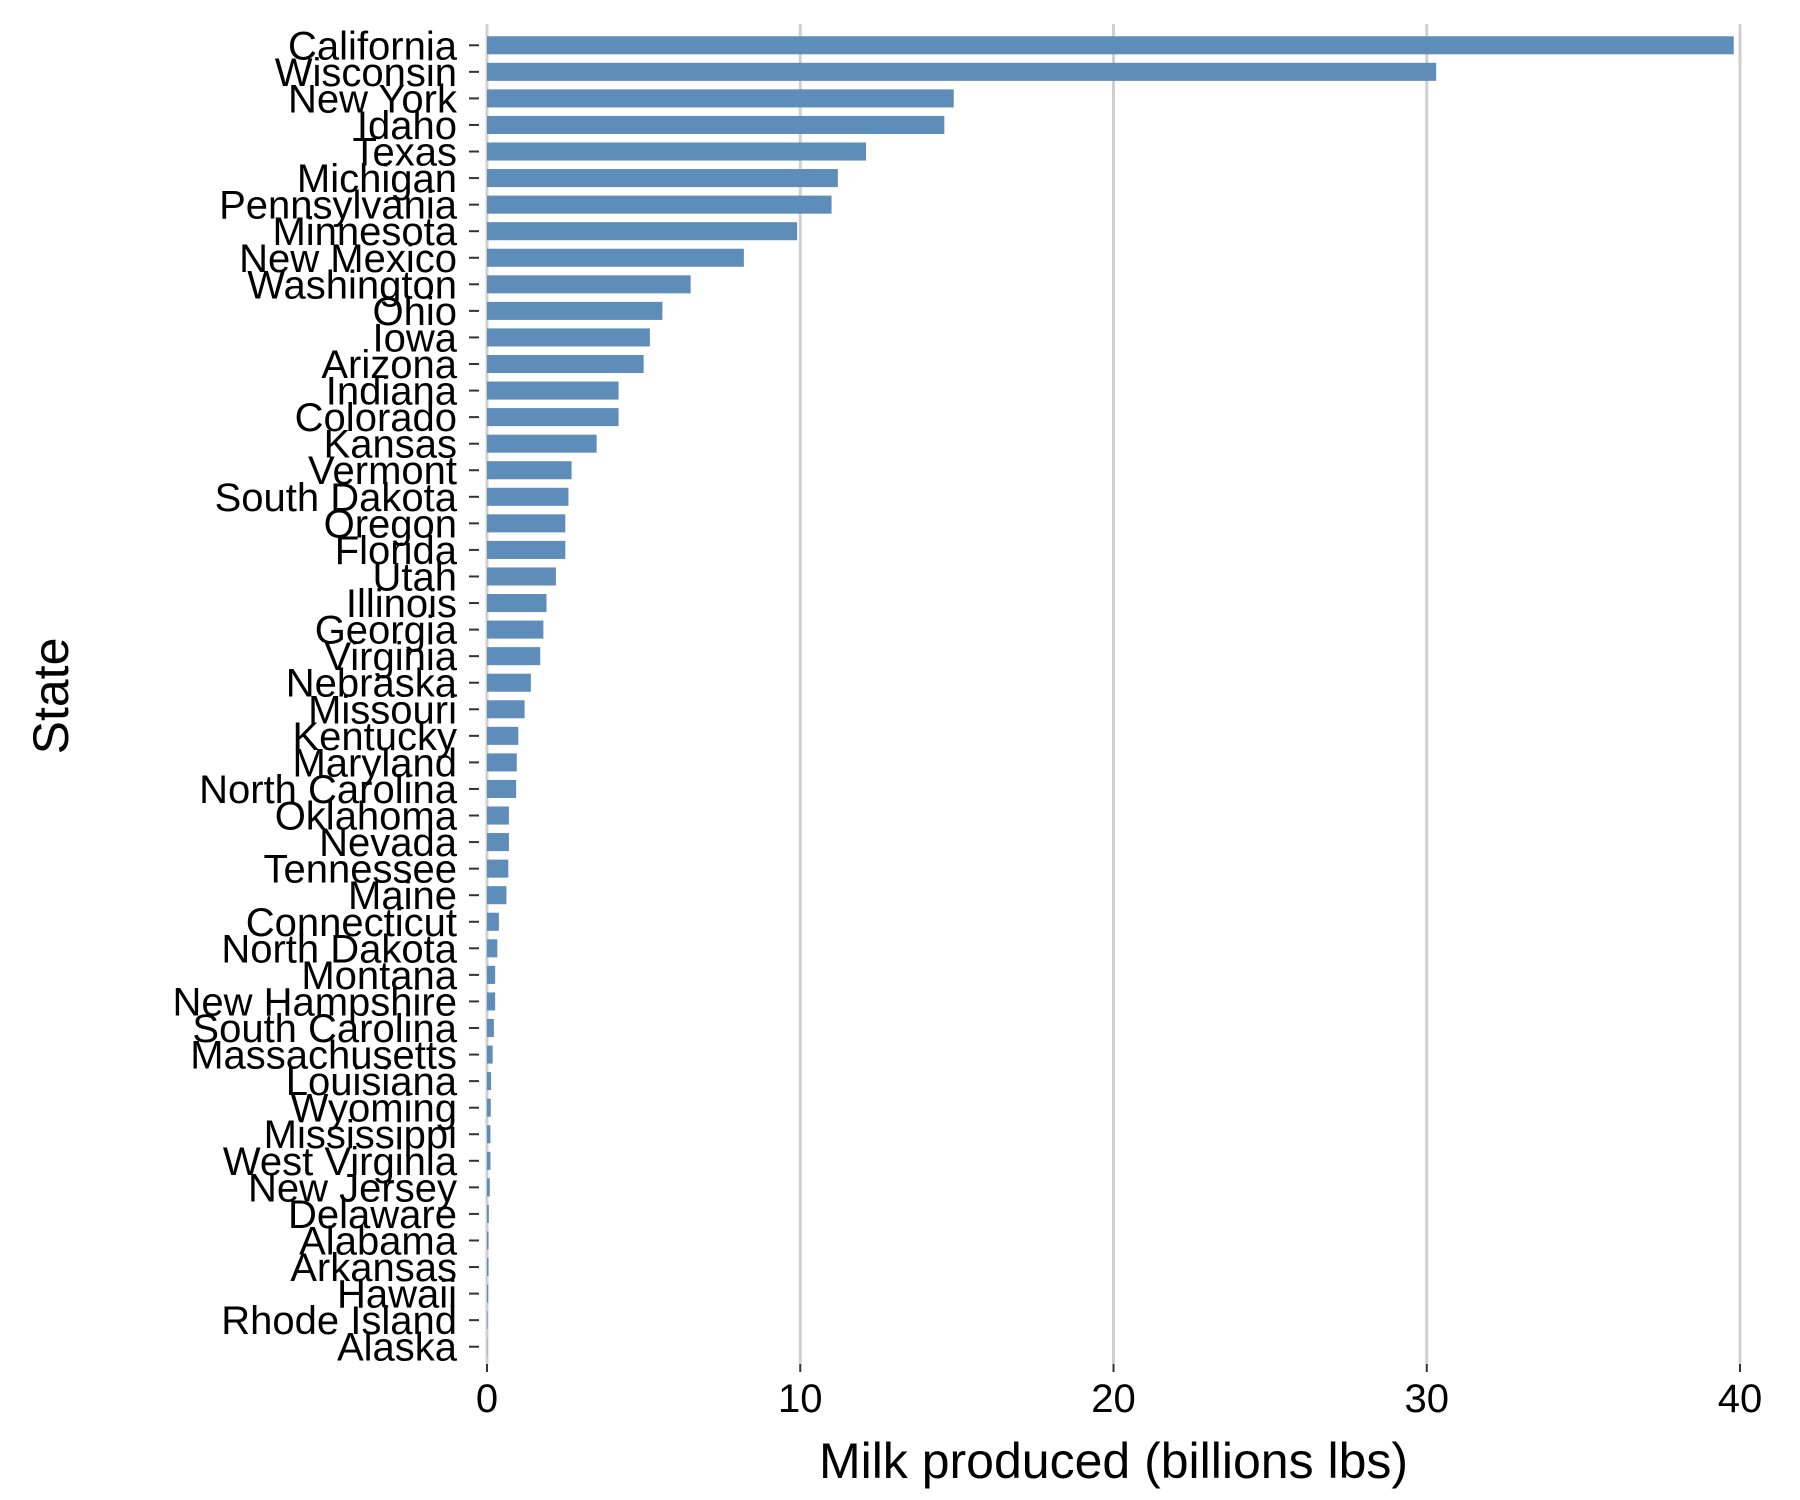 The height and width of the screenshot is (1500, 1800). What do you see at coordinates (386, 631) in the screenshot?
I see `category-label: Georgia` at bounding box center [386, 631].